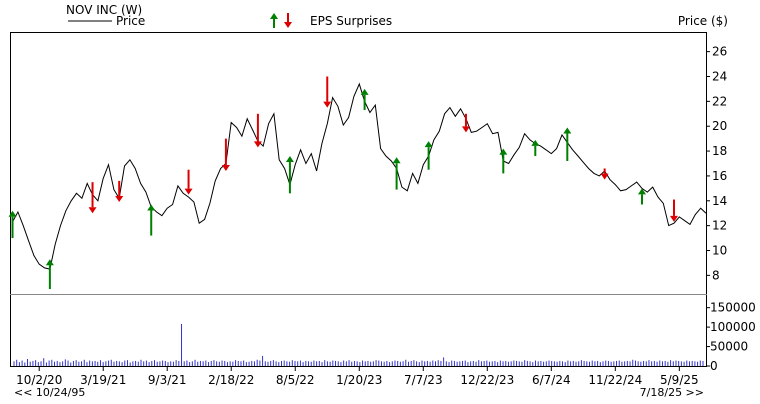 This screenshot has width=760, height=404. What do you see at coordinates (104, 10) in the screenshot?
I see `chart-title: NOV INC (W)` at bounding box center [104, 10].